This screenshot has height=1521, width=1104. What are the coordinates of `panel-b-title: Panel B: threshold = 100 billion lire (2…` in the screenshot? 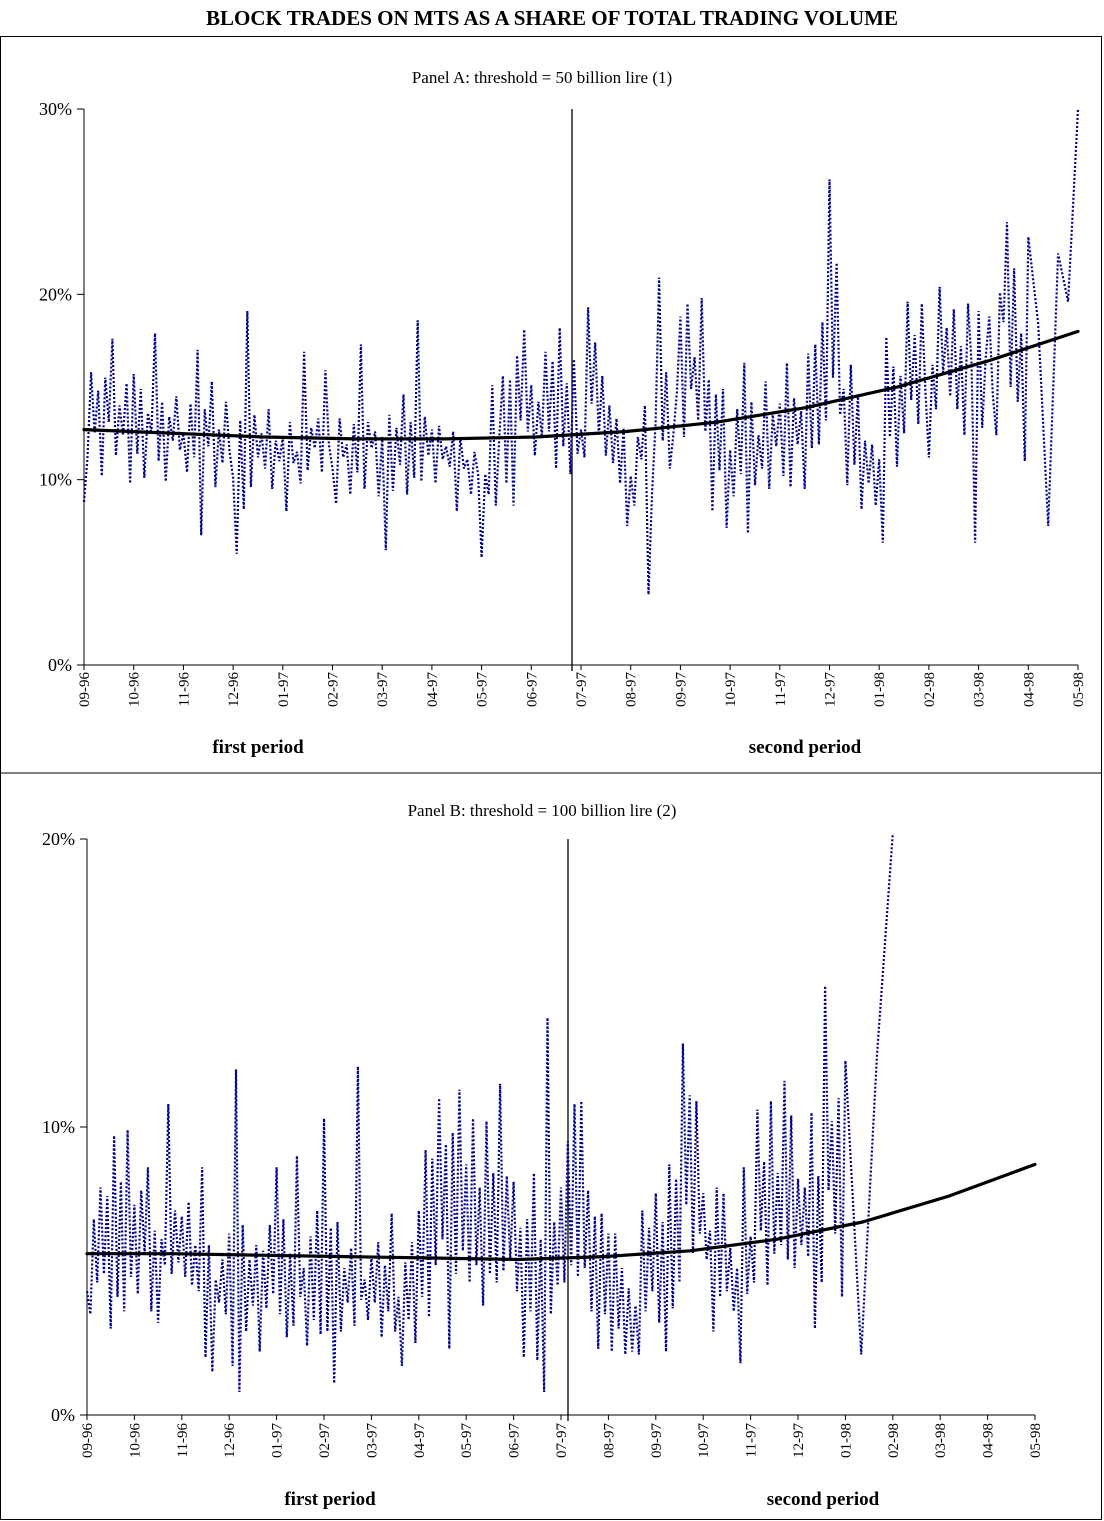 It's located at (542, 810).